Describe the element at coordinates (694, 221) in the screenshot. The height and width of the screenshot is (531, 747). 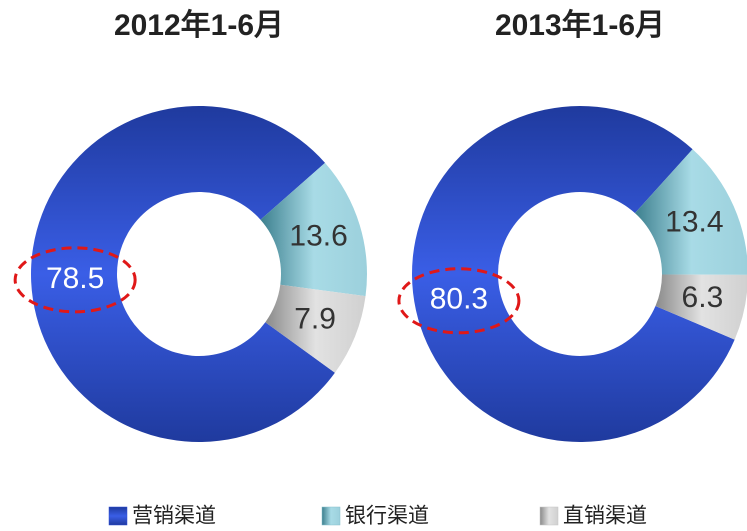
I see `value-label: 13.4` at that location.